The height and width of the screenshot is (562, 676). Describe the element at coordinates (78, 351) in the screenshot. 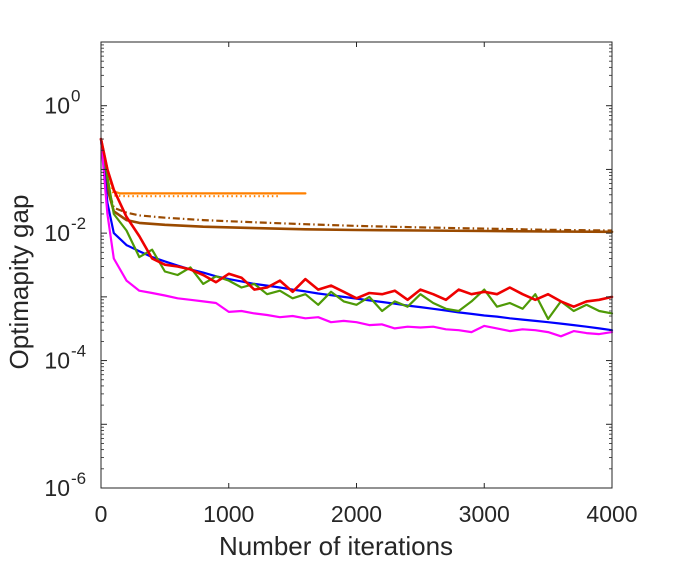

I see `y-tick-exponent: -4` at that location.